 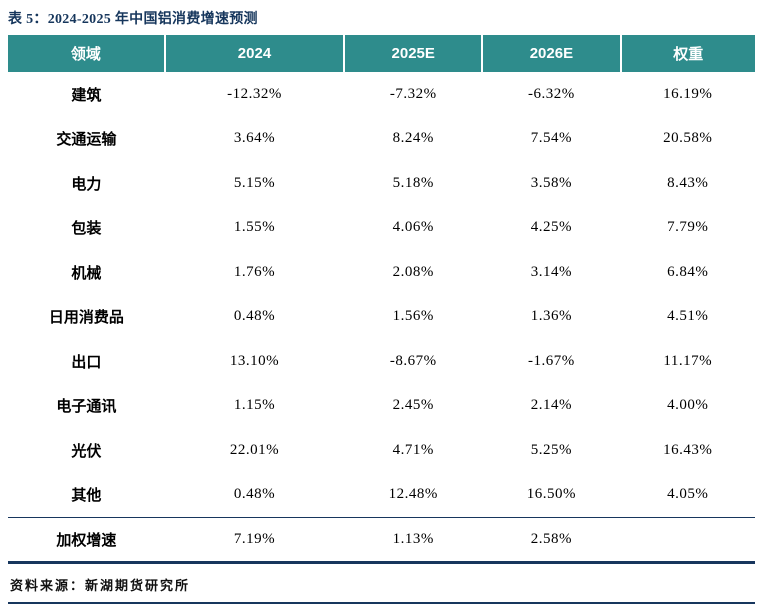 I want to click on cell-value: 3.58%, so click(x=551, y=182).